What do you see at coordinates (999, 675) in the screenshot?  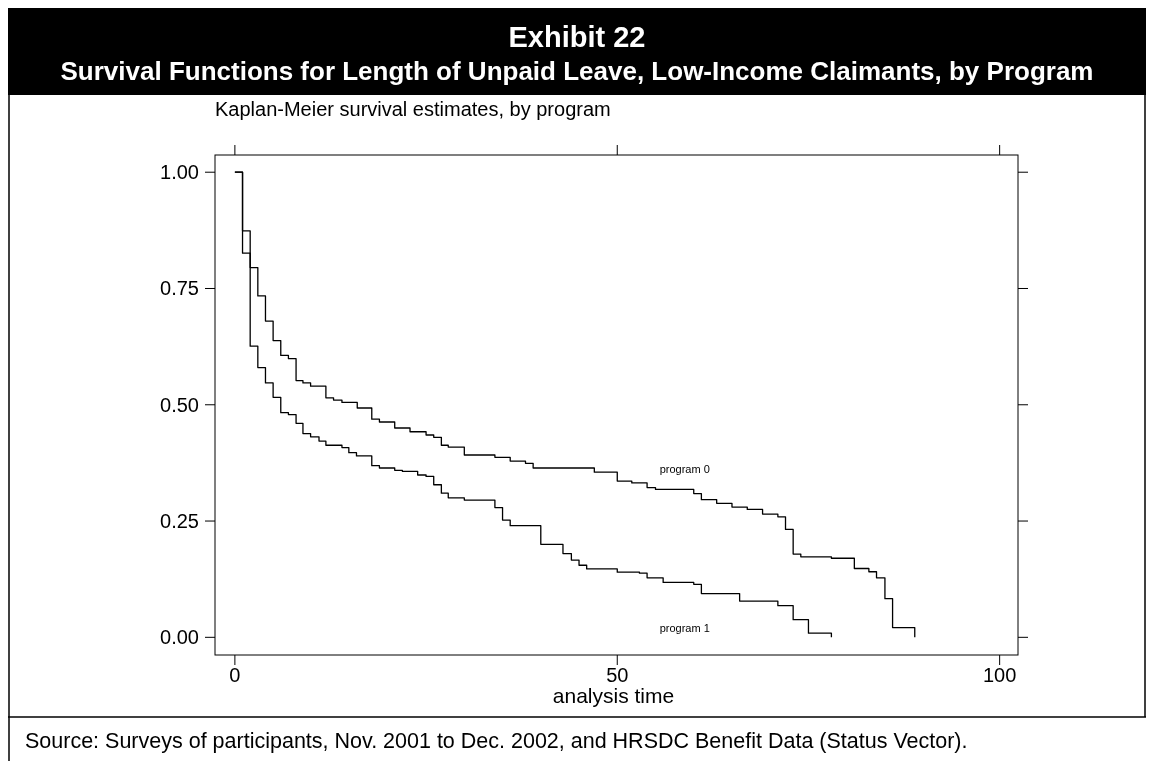 I see `x-tick-label: 100` at bounding box center [999, 675].